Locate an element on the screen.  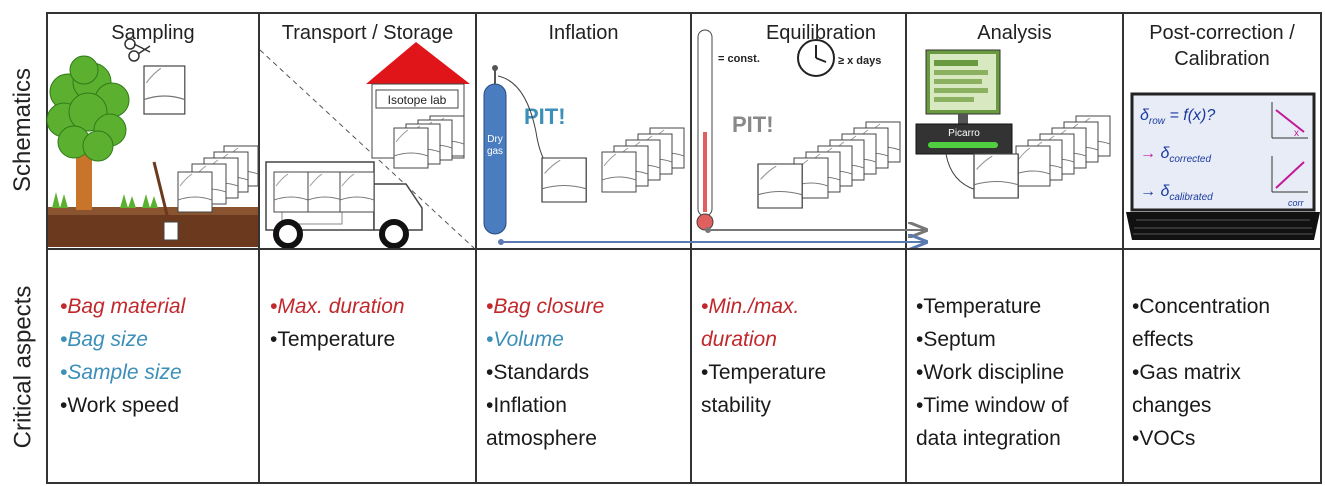
row-label-critical-text: Critical aspects is located at coordinates (22, 367).